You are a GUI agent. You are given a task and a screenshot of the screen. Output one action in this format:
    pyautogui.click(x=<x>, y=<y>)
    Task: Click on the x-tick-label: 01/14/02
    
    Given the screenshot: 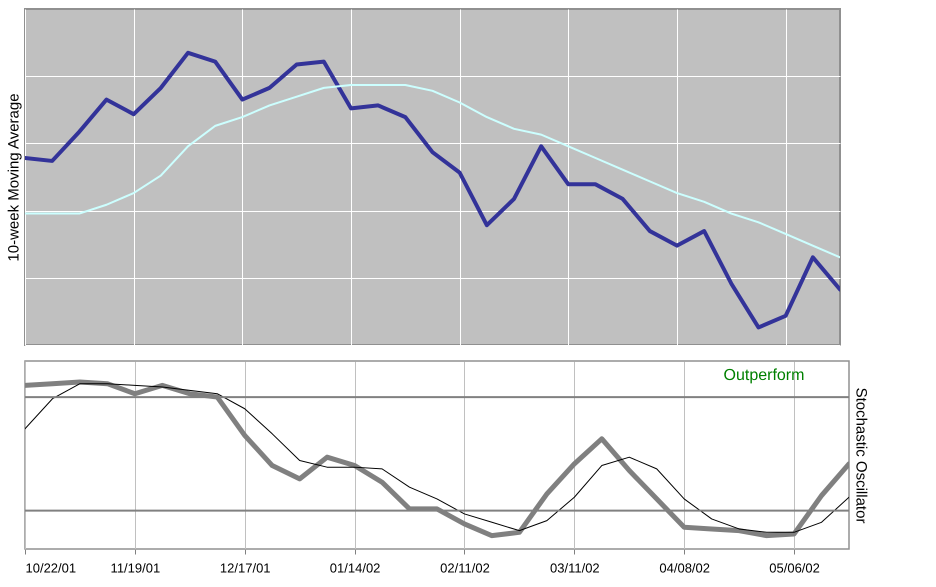 What is the action you would take?
    pyautogui.click(x=355, y=568)
    